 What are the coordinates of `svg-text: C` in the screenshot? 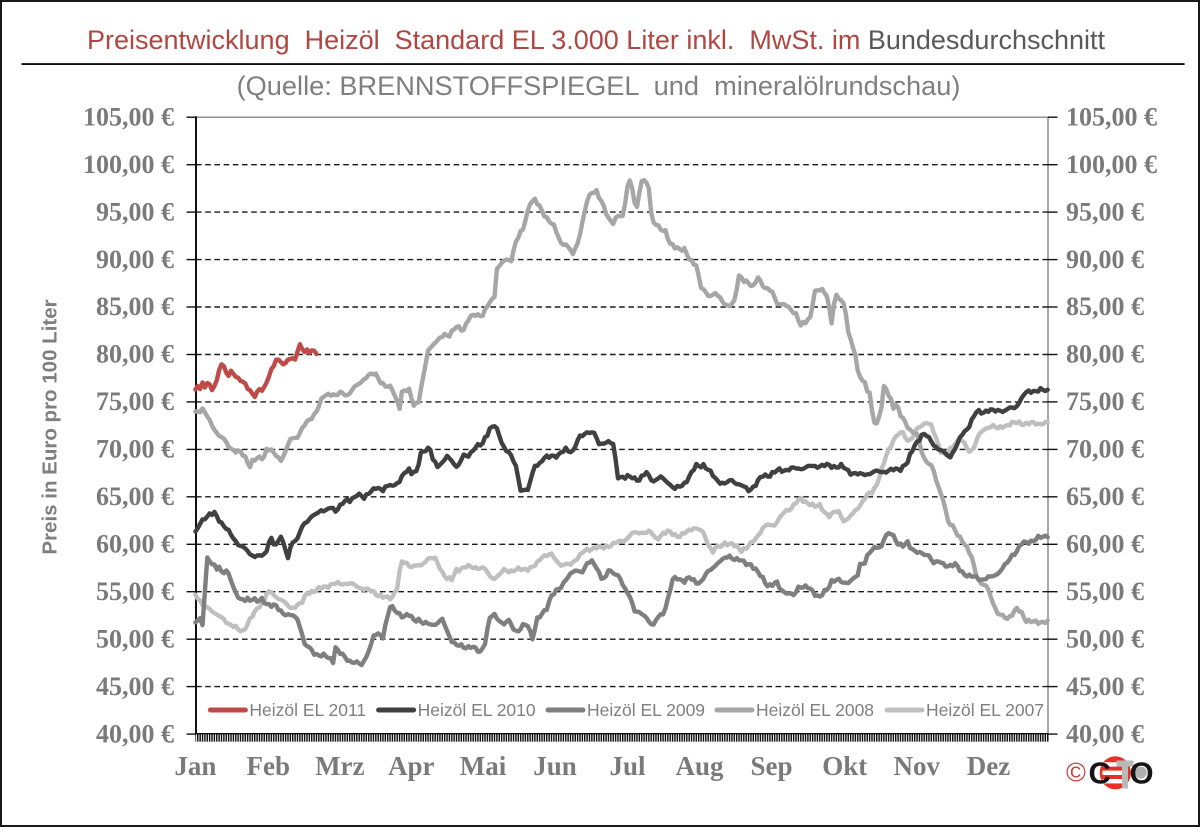 It's located at (1100, 772).